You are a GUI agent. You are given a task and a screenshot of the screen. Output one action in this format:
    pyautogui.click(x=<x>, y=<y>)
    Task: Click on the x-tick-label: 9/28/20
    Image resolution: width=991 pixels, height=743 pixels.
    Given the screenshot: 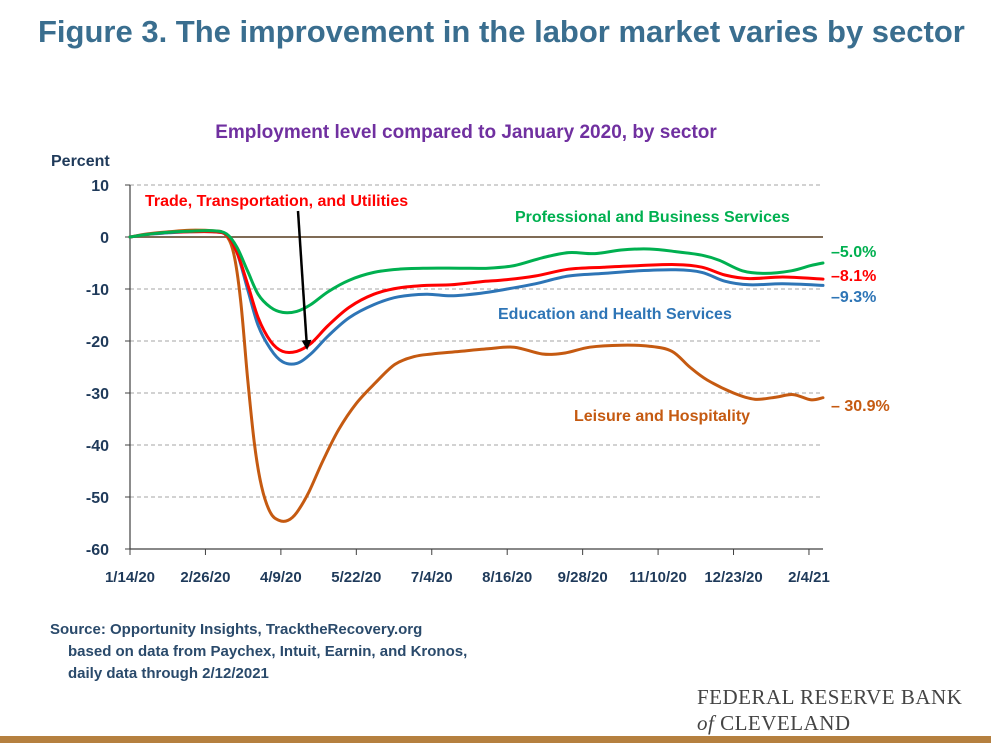 What is the action you would take?
    pyautogui.click(x=583, y=577)
    